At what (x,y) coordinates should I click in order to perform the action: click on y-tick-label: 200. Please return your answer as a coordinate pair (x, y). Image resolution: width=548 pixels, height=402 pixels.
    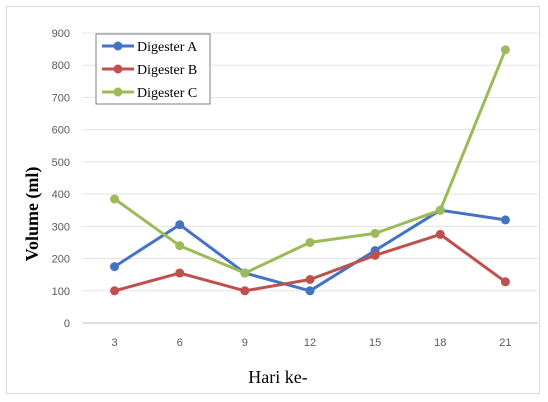
    Looking at the image, I should click on (61, 260).